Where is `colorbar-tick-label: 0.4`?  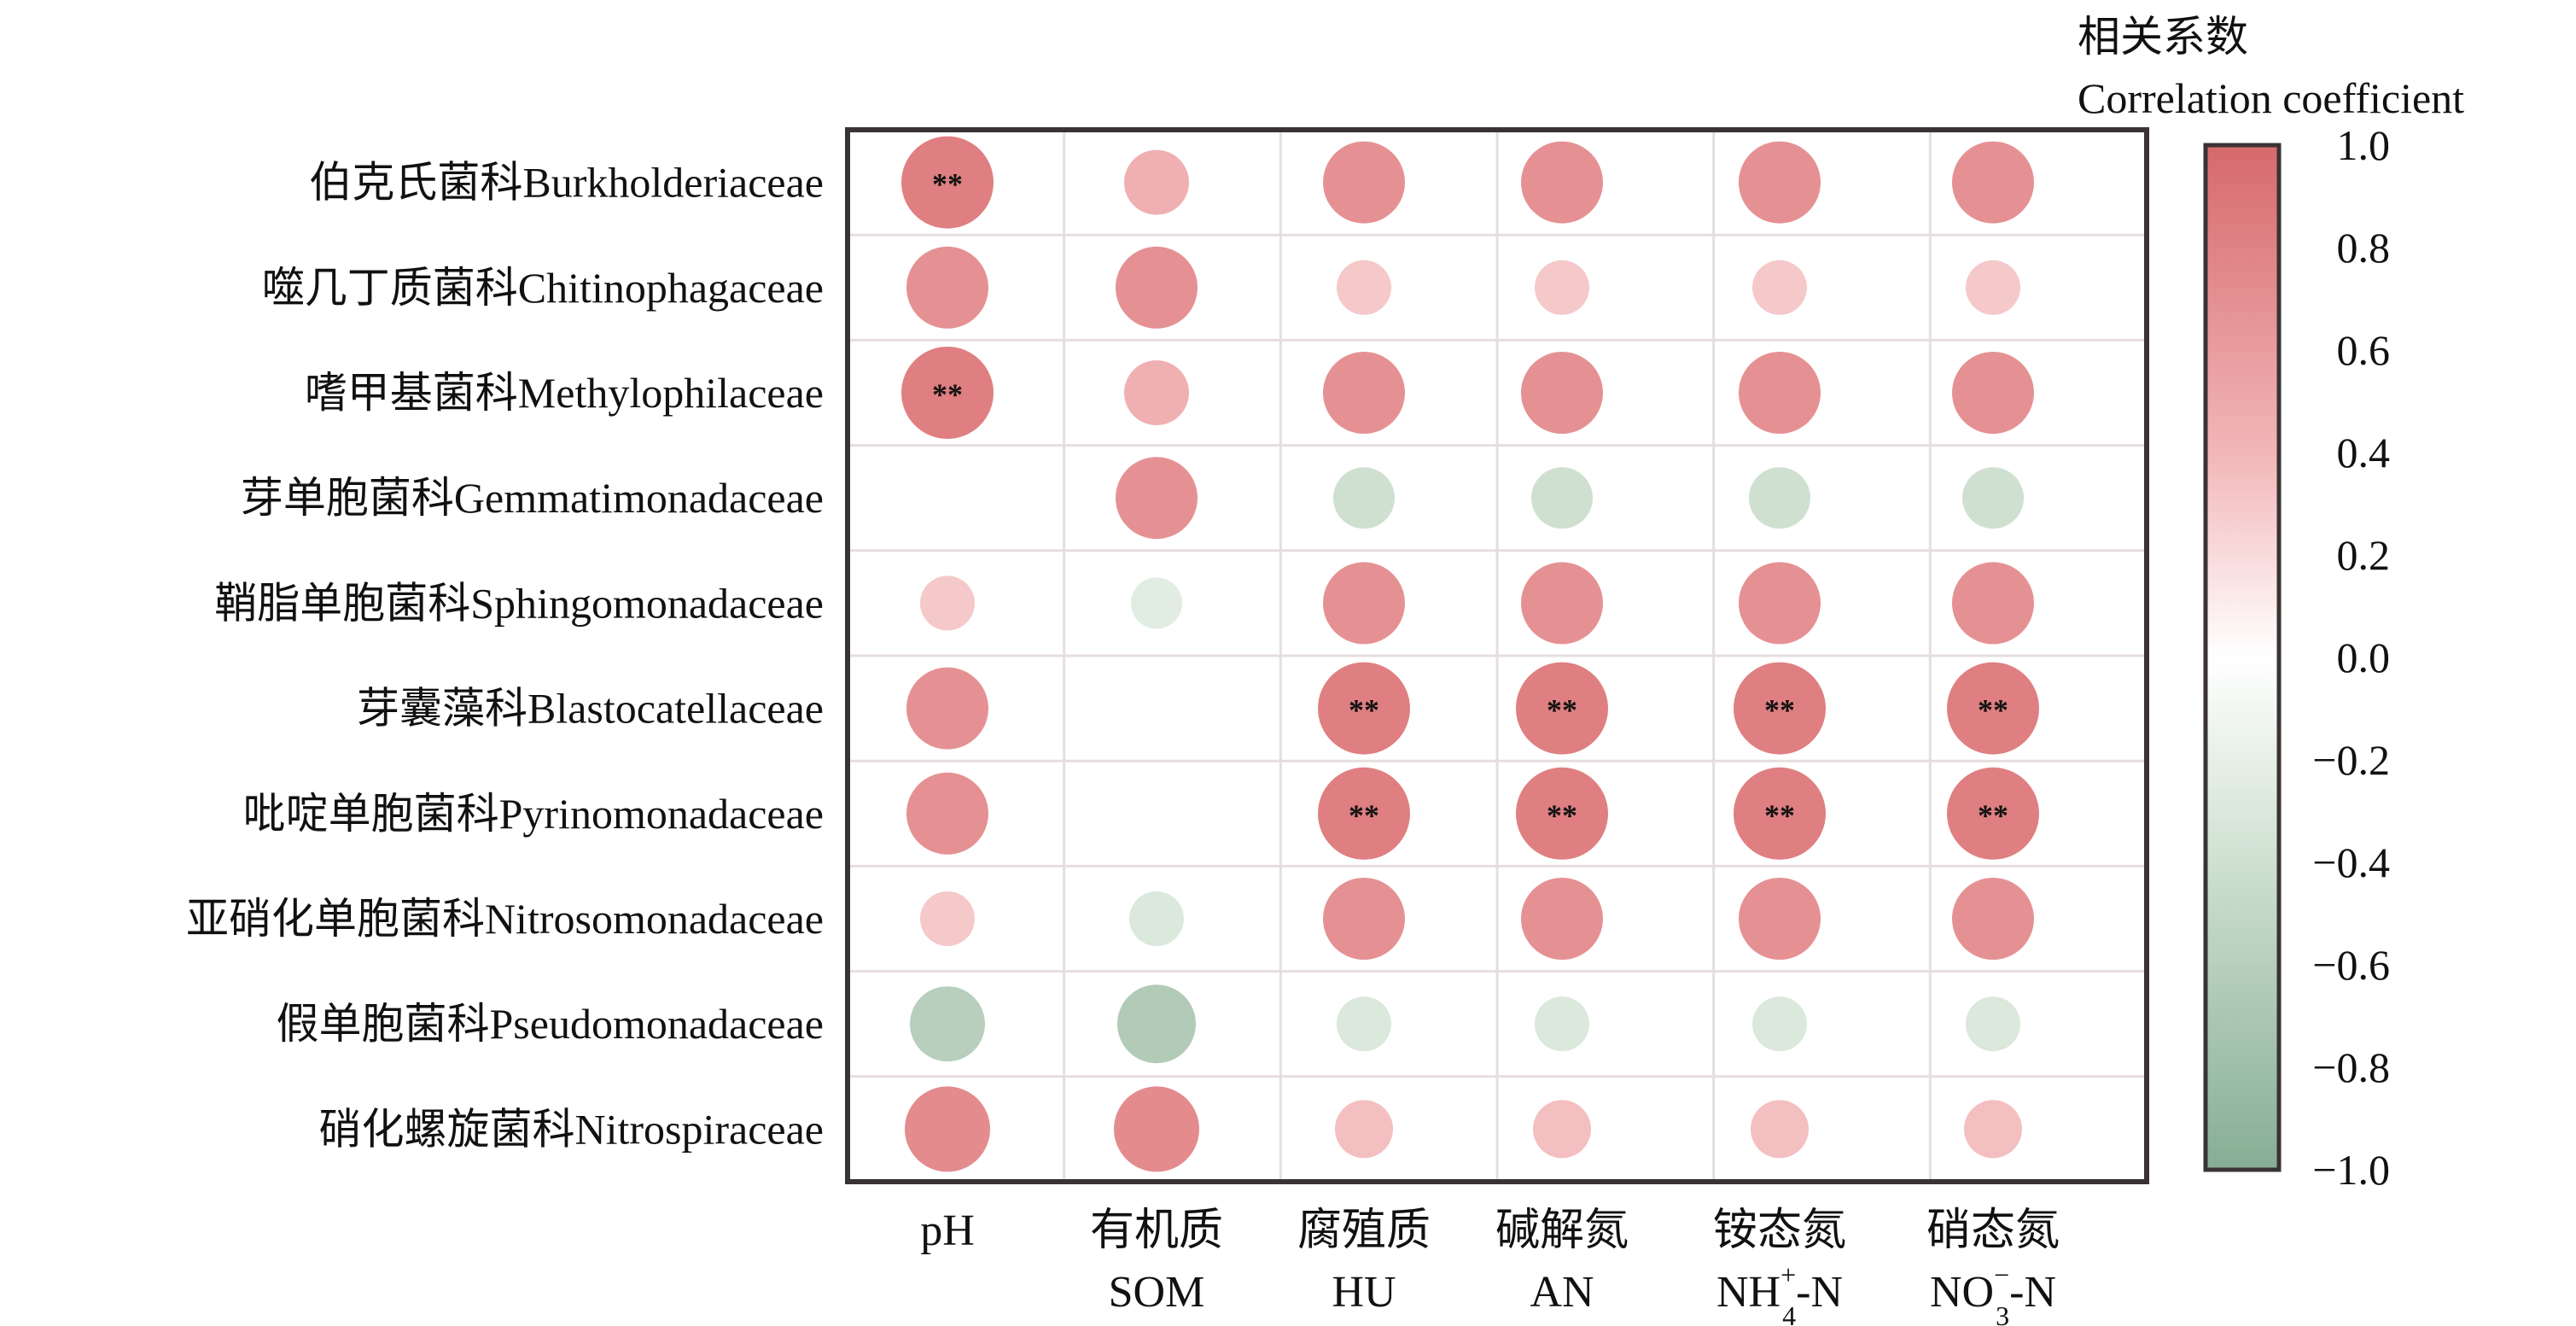 colorbar-tick-label: 0.4 is located at coordinates (2364, 452).